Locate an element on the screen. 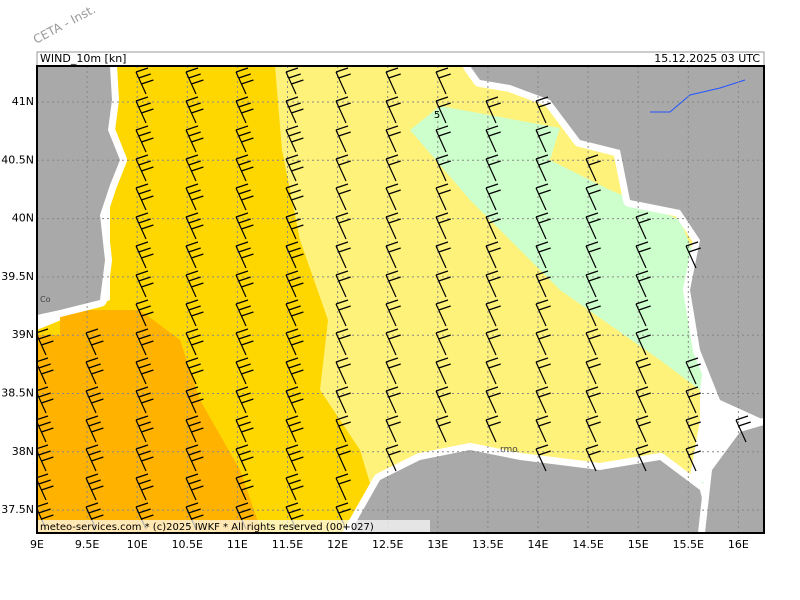  lon-label: 13E is located at coordinates (437, 544).